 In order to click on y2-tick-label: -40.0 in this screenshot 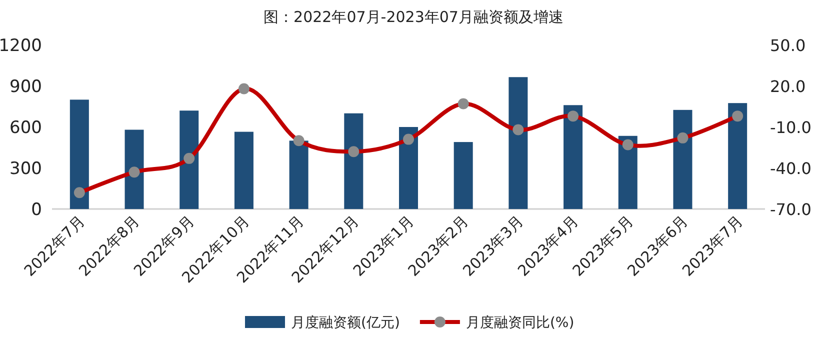, I will do `click(791, 168)`.